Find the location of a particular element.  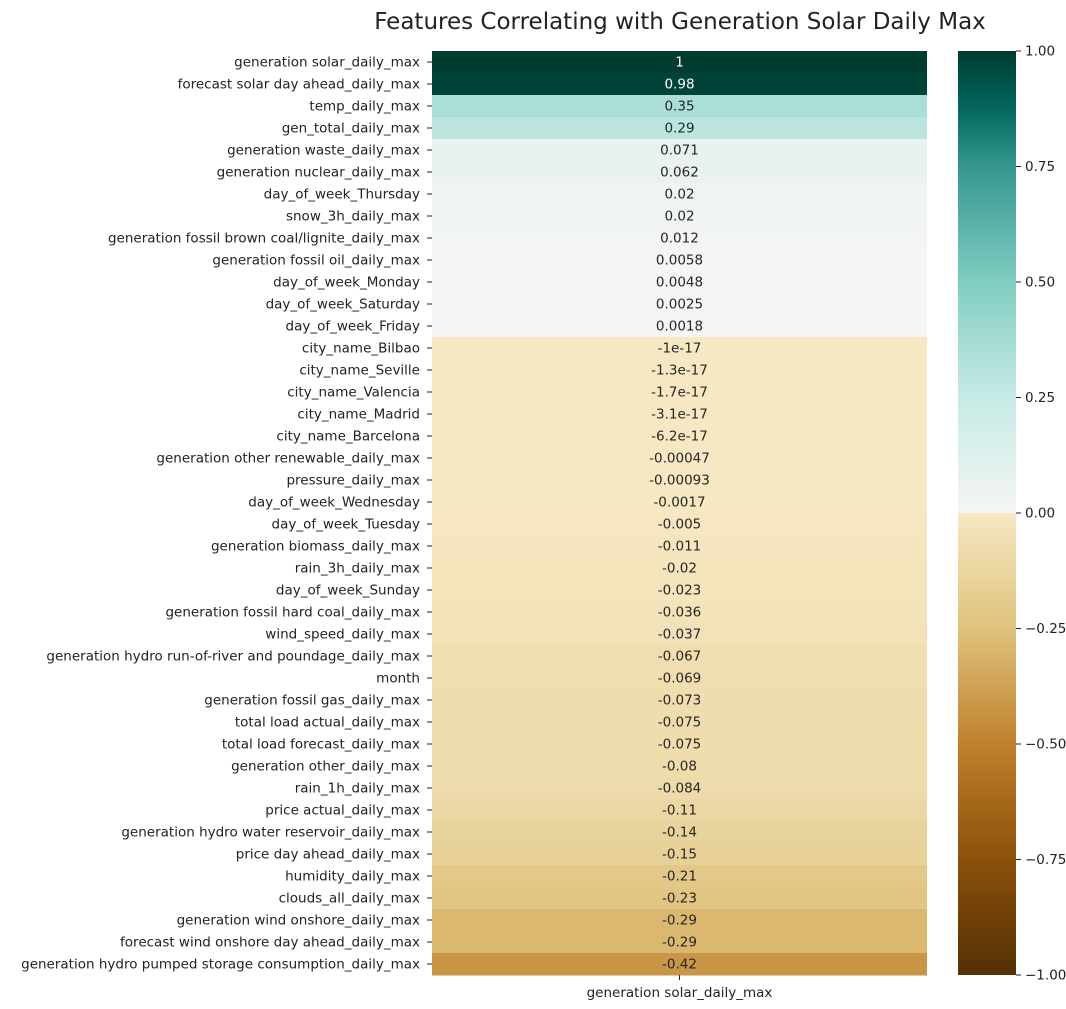

row-label: wind_speed_daily_max is located at coordinates (342, 635).